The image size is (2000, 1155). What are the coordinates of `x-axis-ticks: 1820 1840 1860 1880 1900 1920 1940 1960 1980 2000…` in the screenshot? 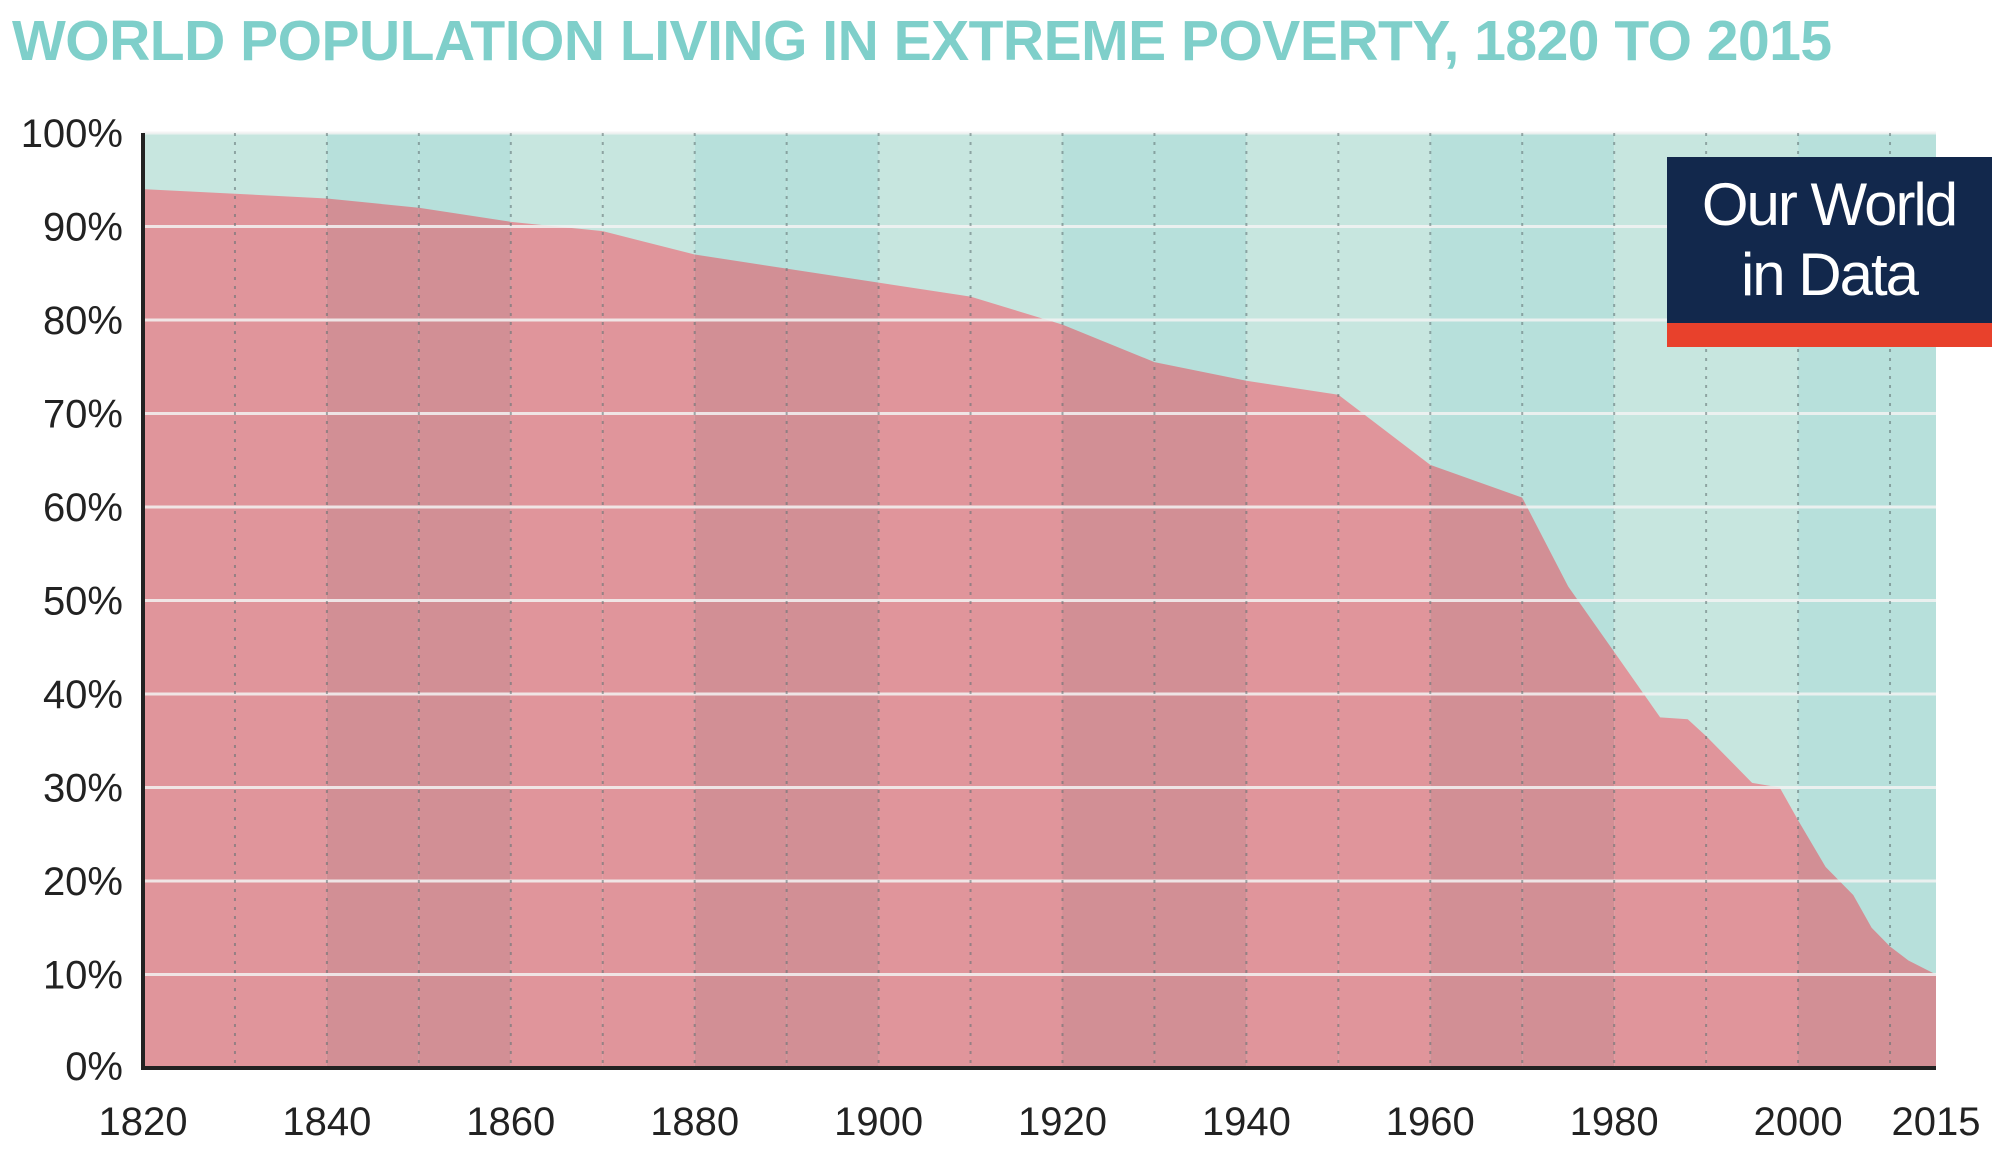 It's located at (1040, 1122).